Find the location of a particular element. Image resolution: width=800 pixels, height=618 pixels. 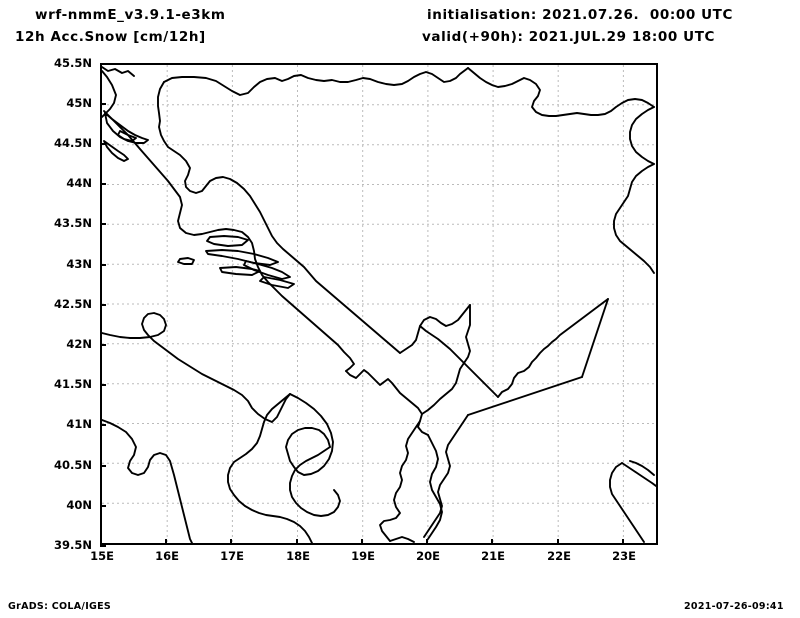

xtick-label: 16E is located at coordinates (167, 556).